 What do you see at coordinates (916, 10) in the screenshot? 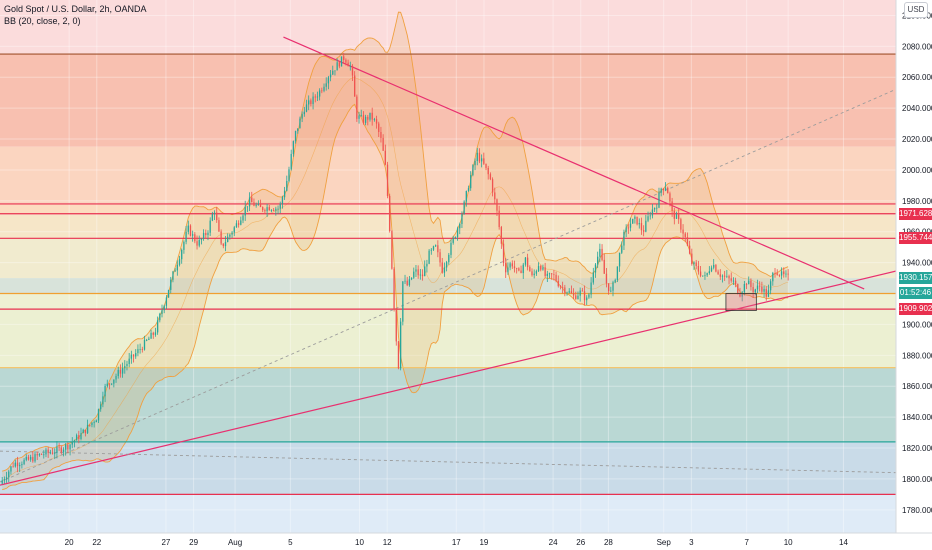
I see `currency-button: USD` at bounding box center [916, 10].